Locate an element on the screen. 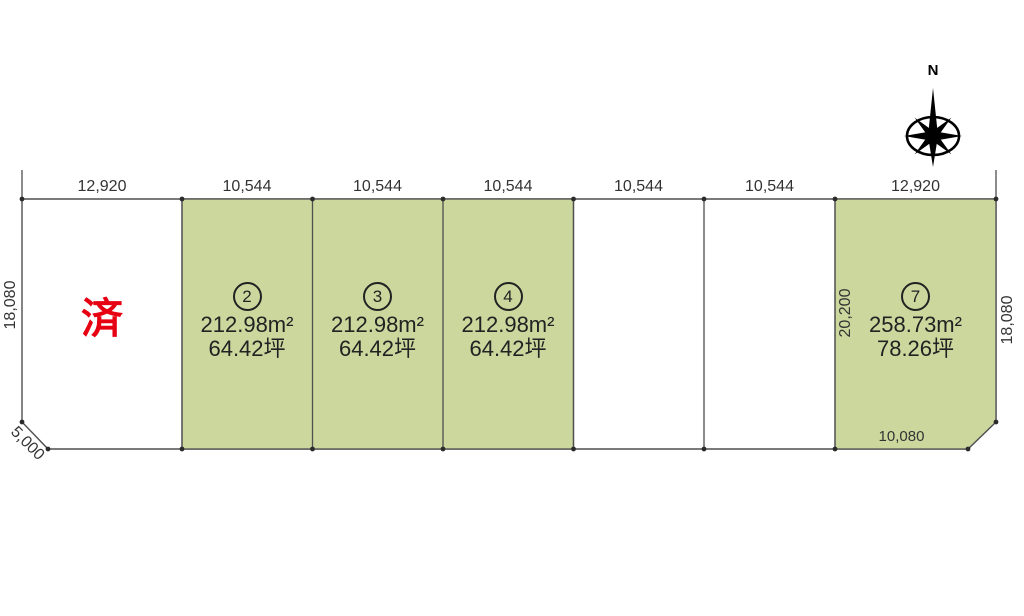 This screenshot has height=616, width=1024. dimension-top-4: 10,544 is located at coordinates (508, 186).